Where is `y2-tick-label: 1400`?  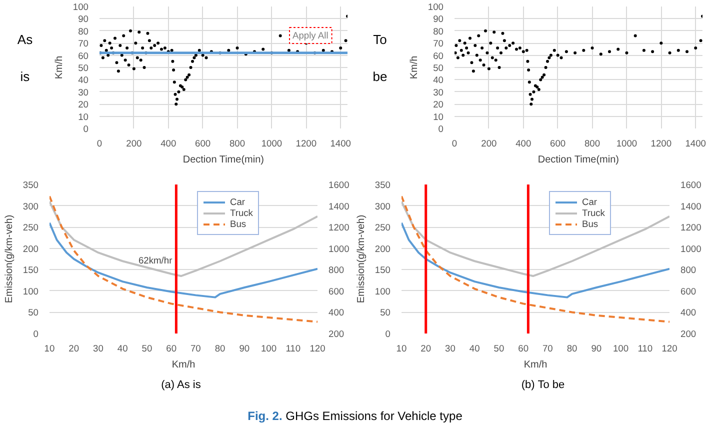 y2-tick-label: 1400 is located at coordinates (339, 206).